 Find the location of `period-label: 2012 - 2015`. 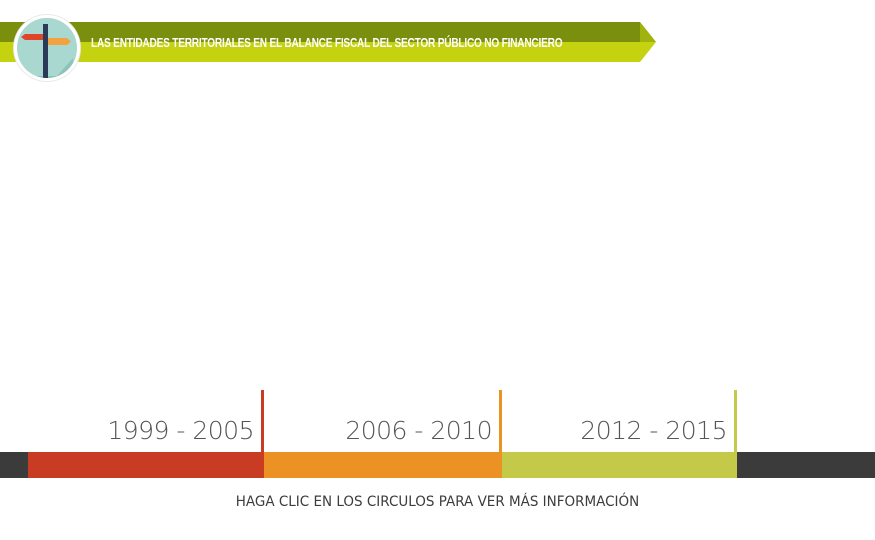

period-label: 2012 - 2015 is located at coordinates (653, 430).